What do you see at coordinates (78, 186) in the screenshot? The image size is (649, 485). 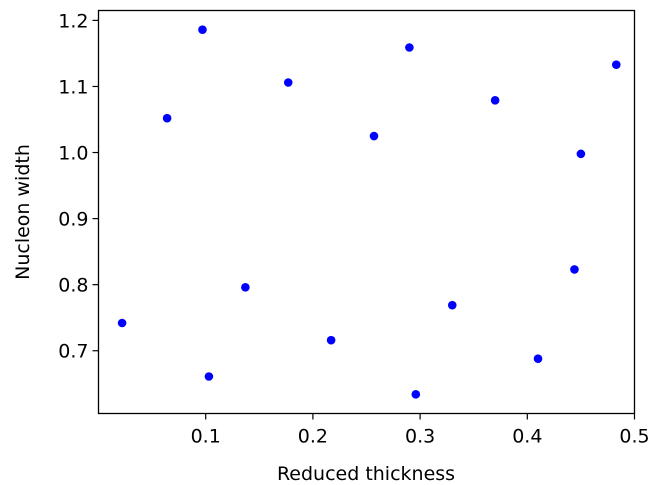 I see `y-axis-ticks: 0.7 0.8 0.9 1.0 1.1 1.2` at bounding box center [78, 186].